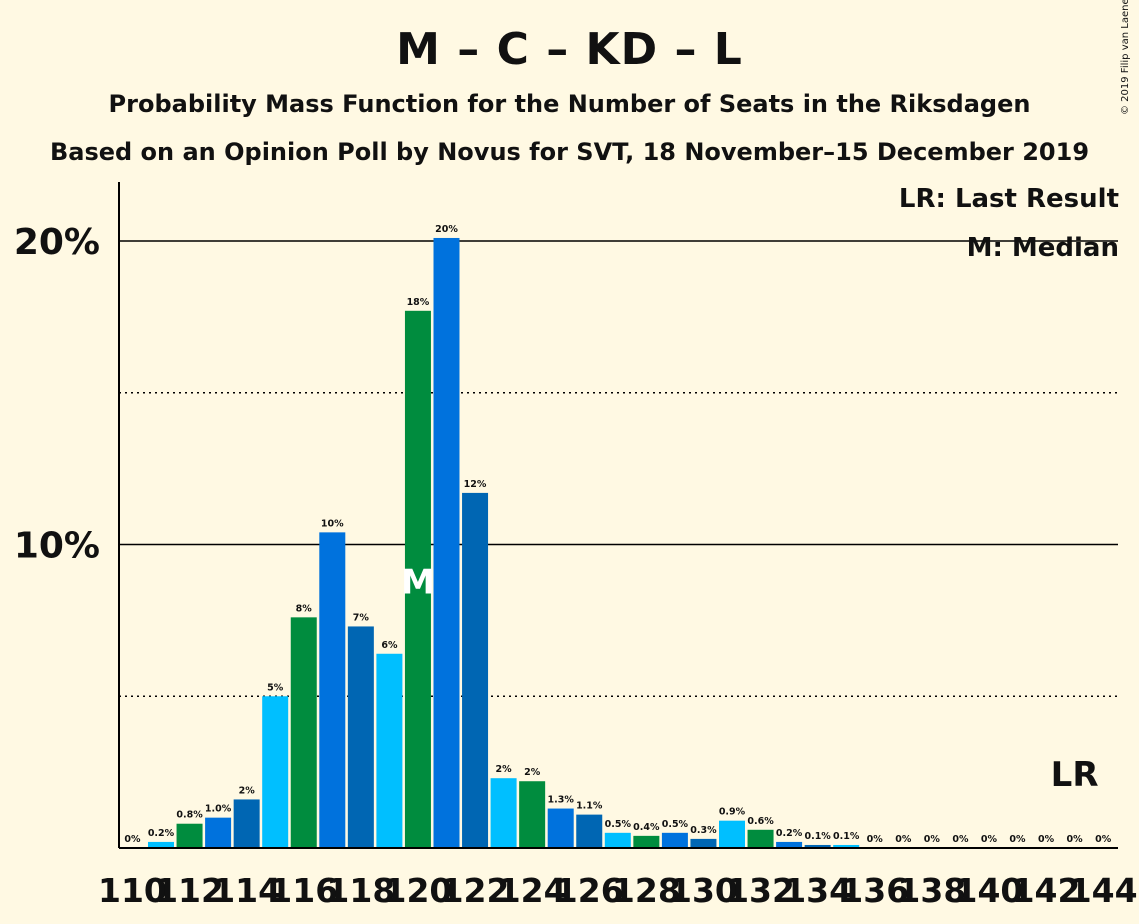 Image resolution: width=1139 pixels, height=924 pixels. I want to click on x-tick-label: 116, so click(303, 890).